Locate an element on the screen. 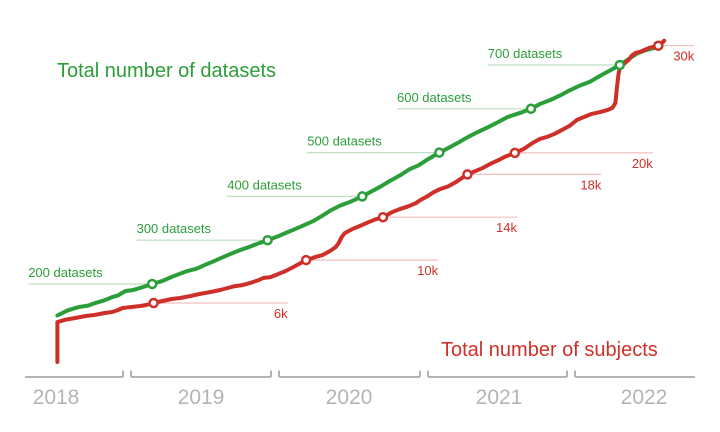 The height and width of the screenshot is (432, 720). x-axis-year-label: 2020 is located at coordinates (349, 397).